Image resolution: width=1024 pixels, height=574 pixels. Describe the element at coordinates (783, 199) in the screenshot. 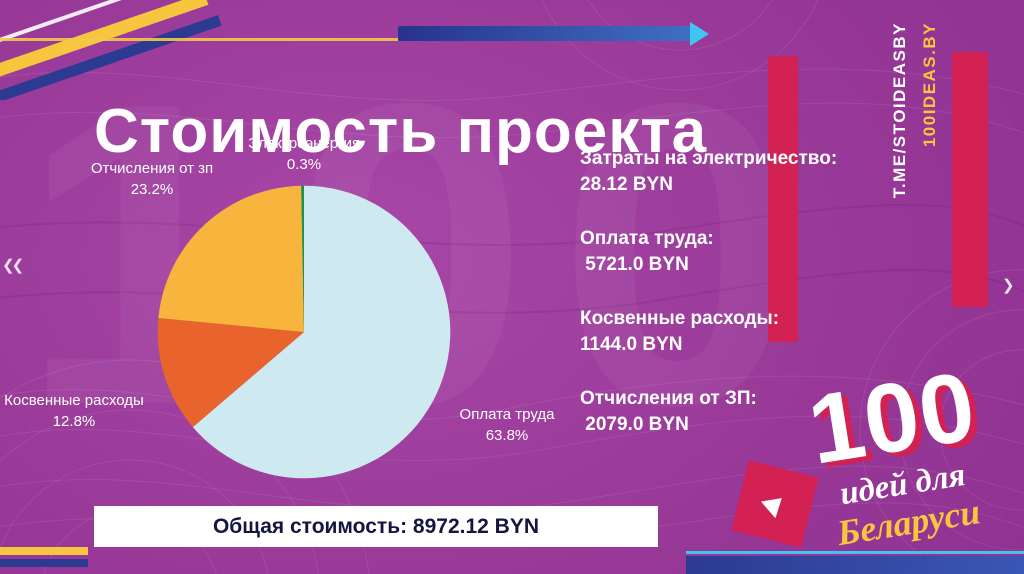

I see `red-vertical-bar-mid` at that location.